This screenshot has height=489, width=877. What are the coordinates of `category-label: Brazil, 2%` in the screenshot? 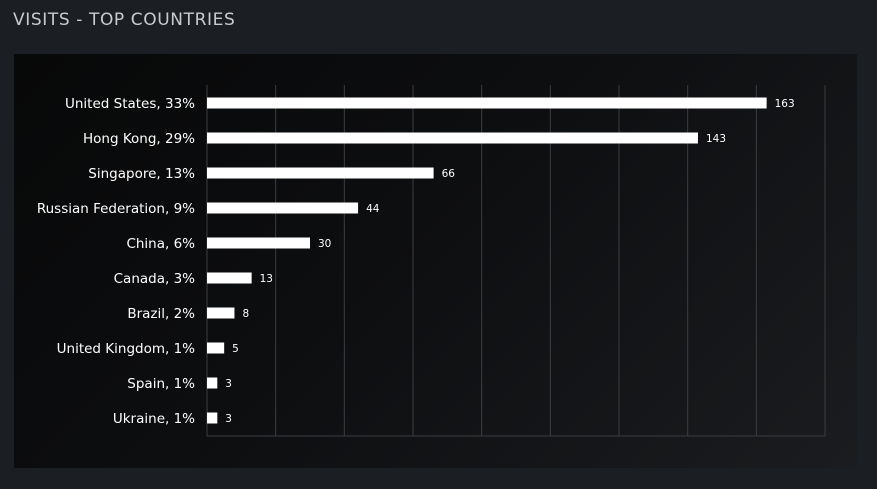 It's located at (161, 314).